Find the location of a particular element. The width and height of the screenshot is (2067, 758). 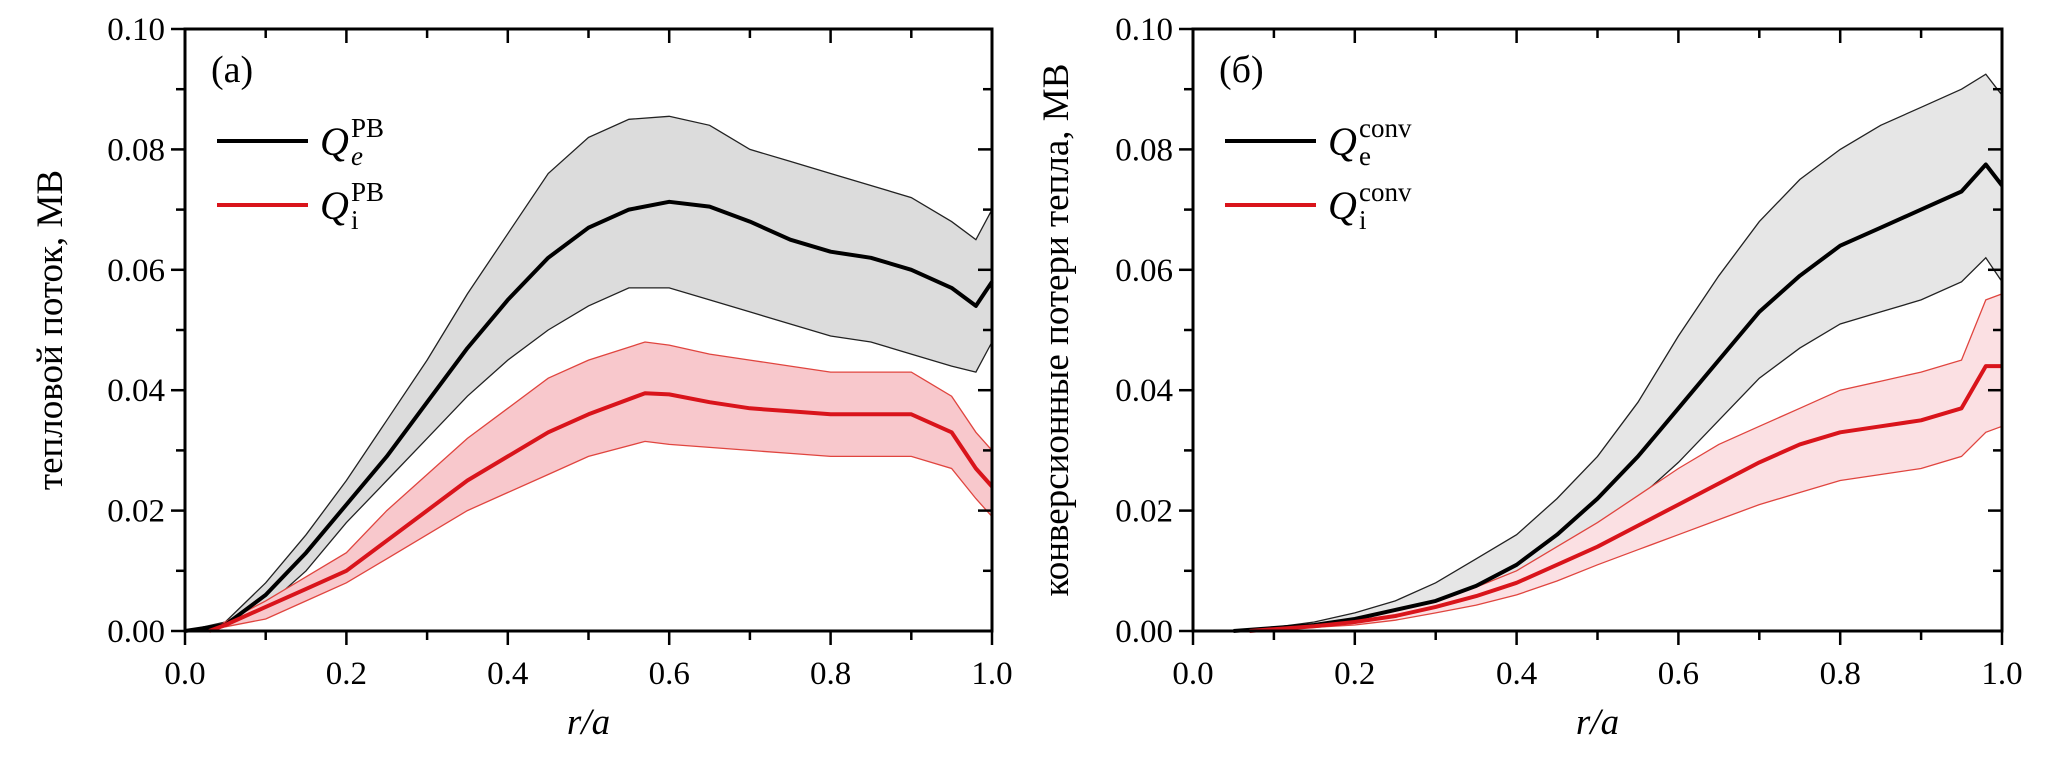

panel-label: (б) is located at coordinates (1241, 70).